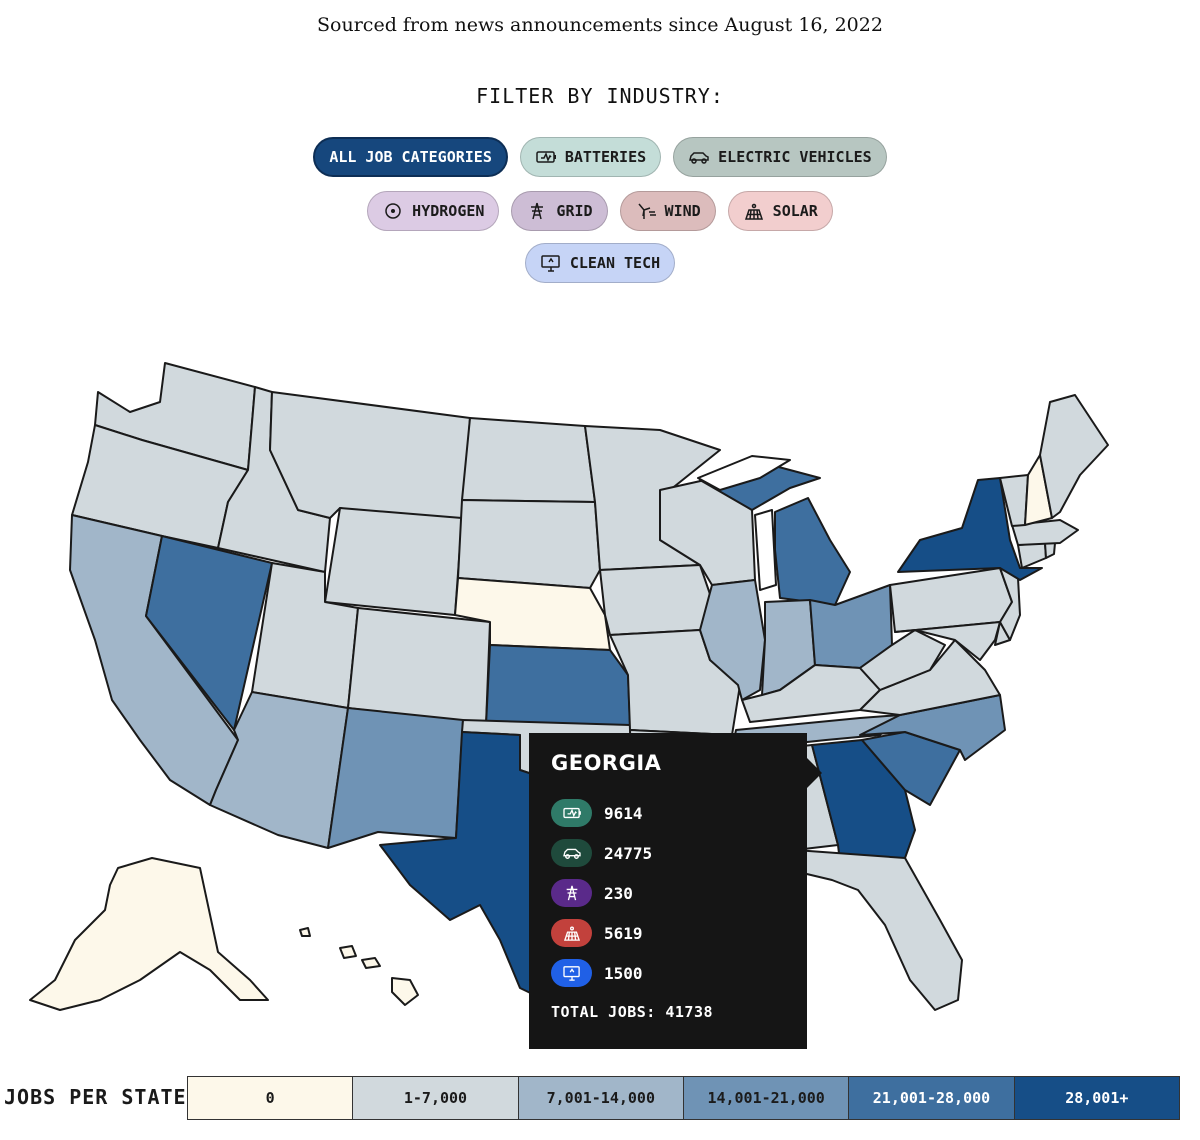  Describe the element at coordinates (766, 1098) in the screenshot. I see `legend-bin: 14,001-21,000` at that location.